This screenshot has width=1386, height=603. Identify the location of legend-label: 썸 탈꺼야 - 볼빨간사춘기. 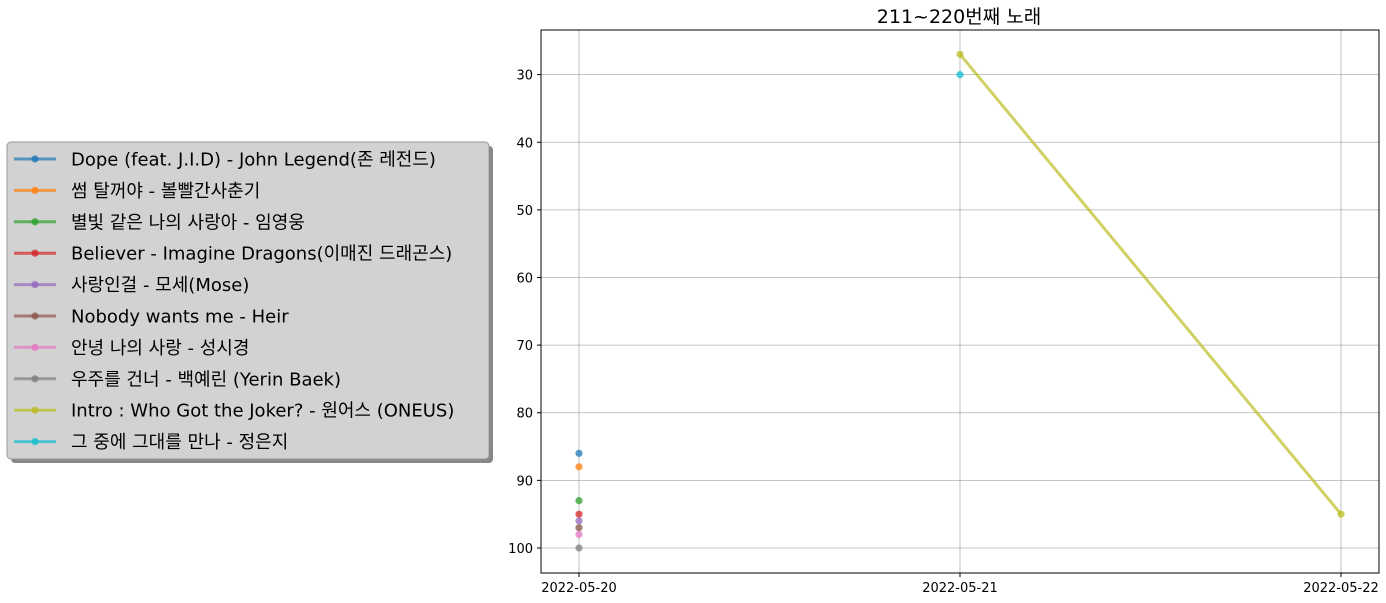
(165, 191).